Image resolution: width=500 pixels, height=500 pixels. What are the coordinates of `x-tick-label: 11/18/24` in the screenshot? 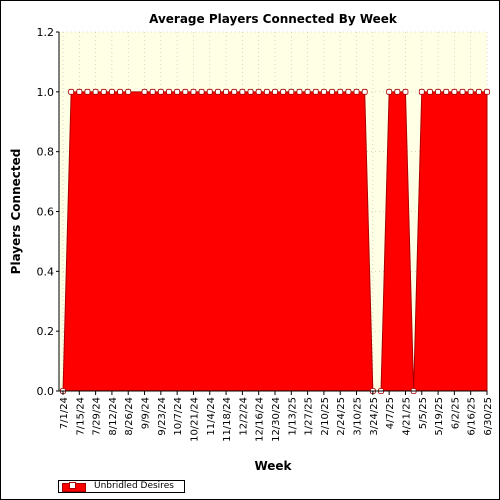 It's located at (227, 419).